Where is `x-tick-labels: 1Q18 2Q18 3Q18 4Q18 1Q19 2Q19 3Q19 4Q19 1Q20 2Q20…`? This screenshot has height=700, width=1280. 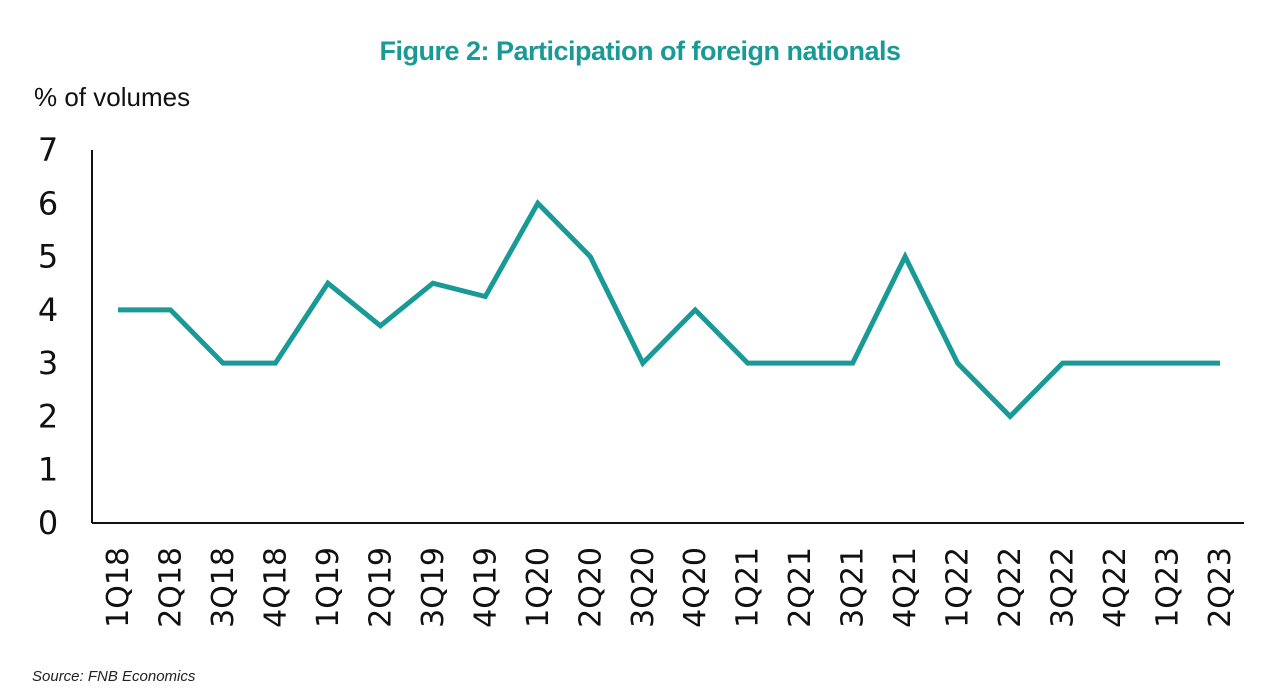
x-tick-labels: 1Q18 2Q18 3Q18 4Q18 1Q19 2Q19 3Q19 4Q19 1Q20 2Q20… is located at coordinates (669, 587).